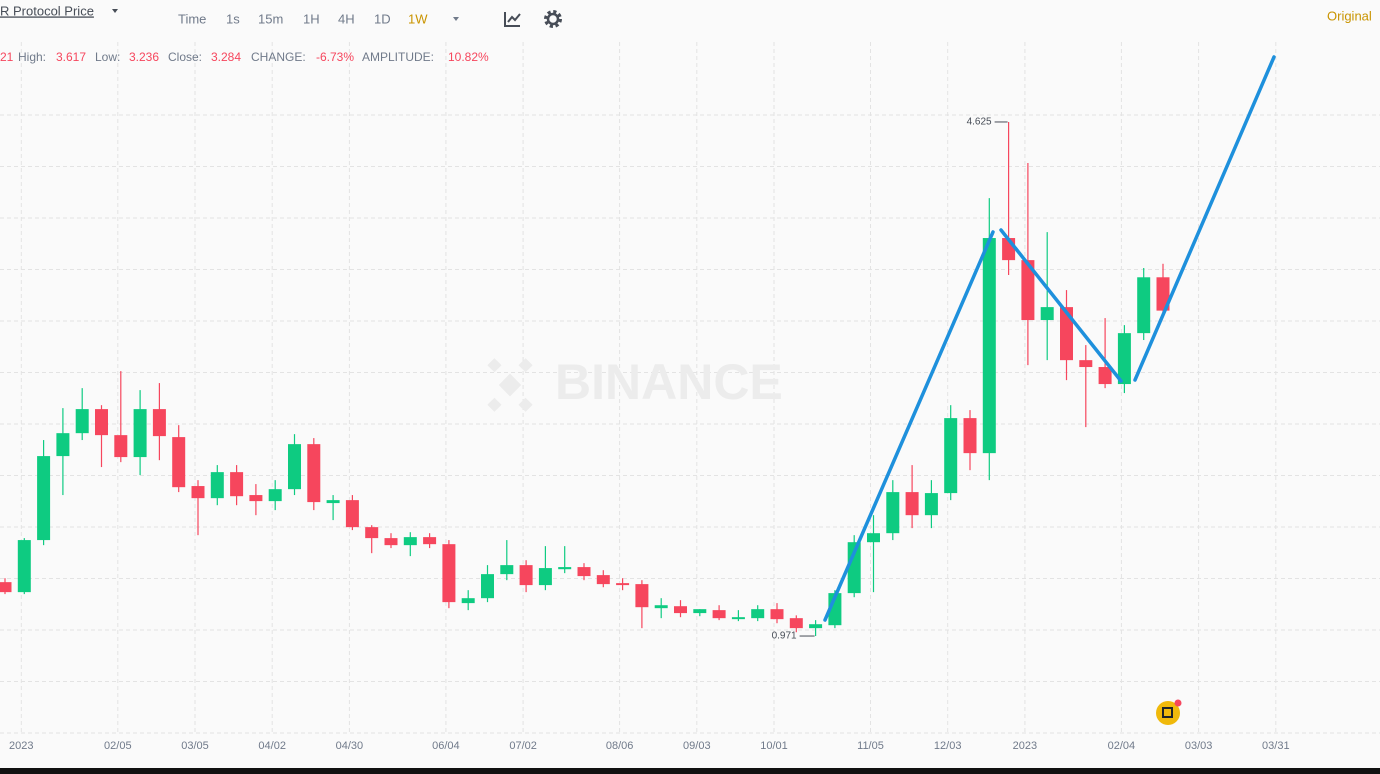 This screenshot has width=1380, height=774. Describe the element at coordinates (697, 746) in the screenshot. I see `x-tick-label: 09/03` at that location.